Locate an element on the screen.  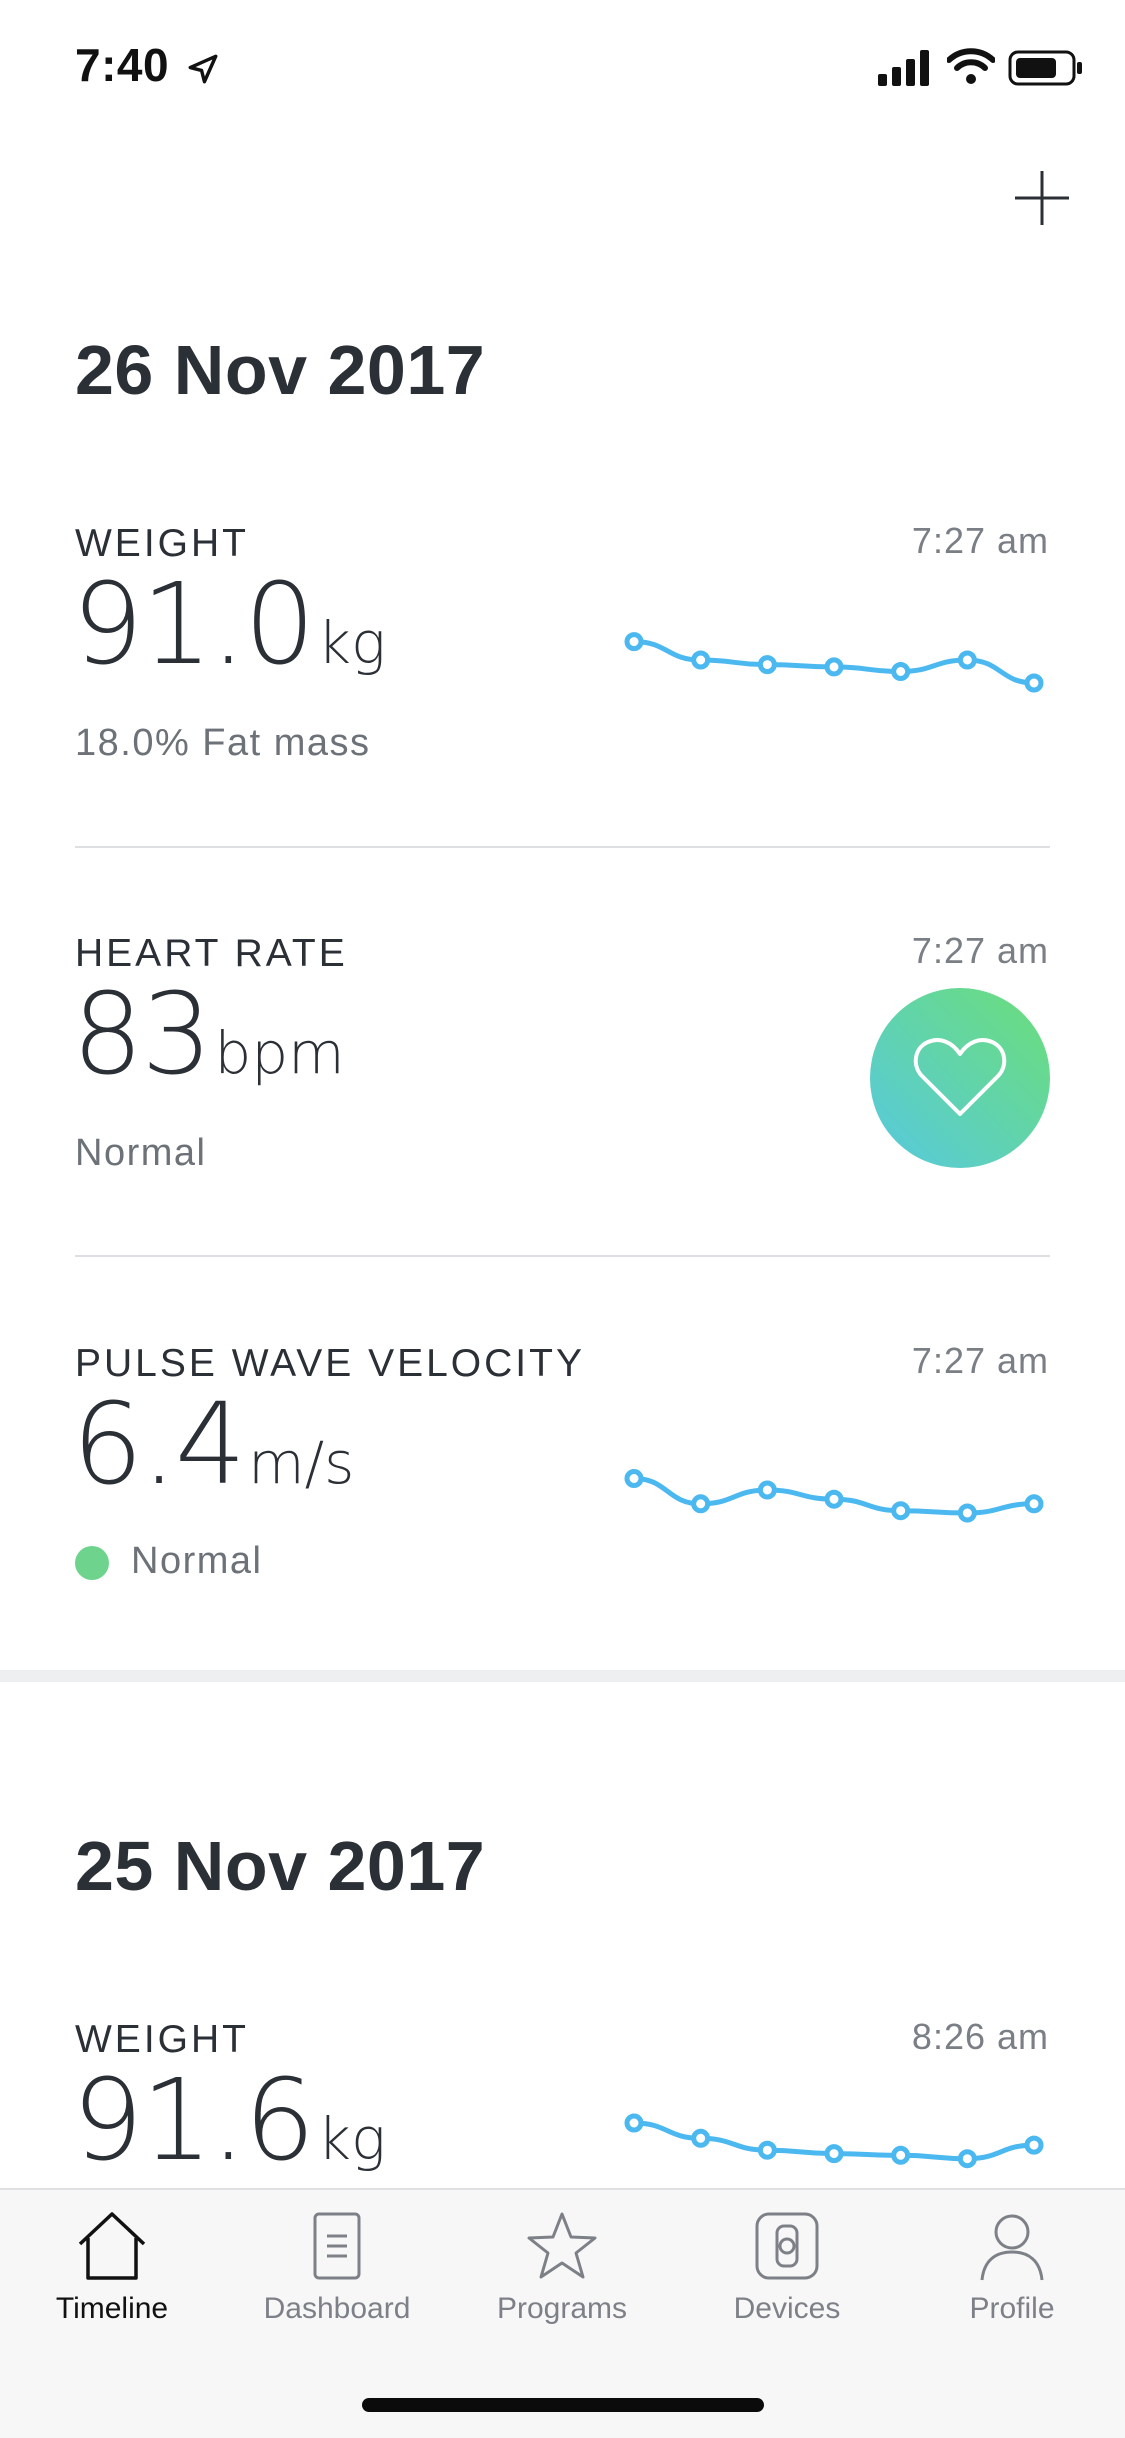
person-icon is located at coordinates (1012, 2247).